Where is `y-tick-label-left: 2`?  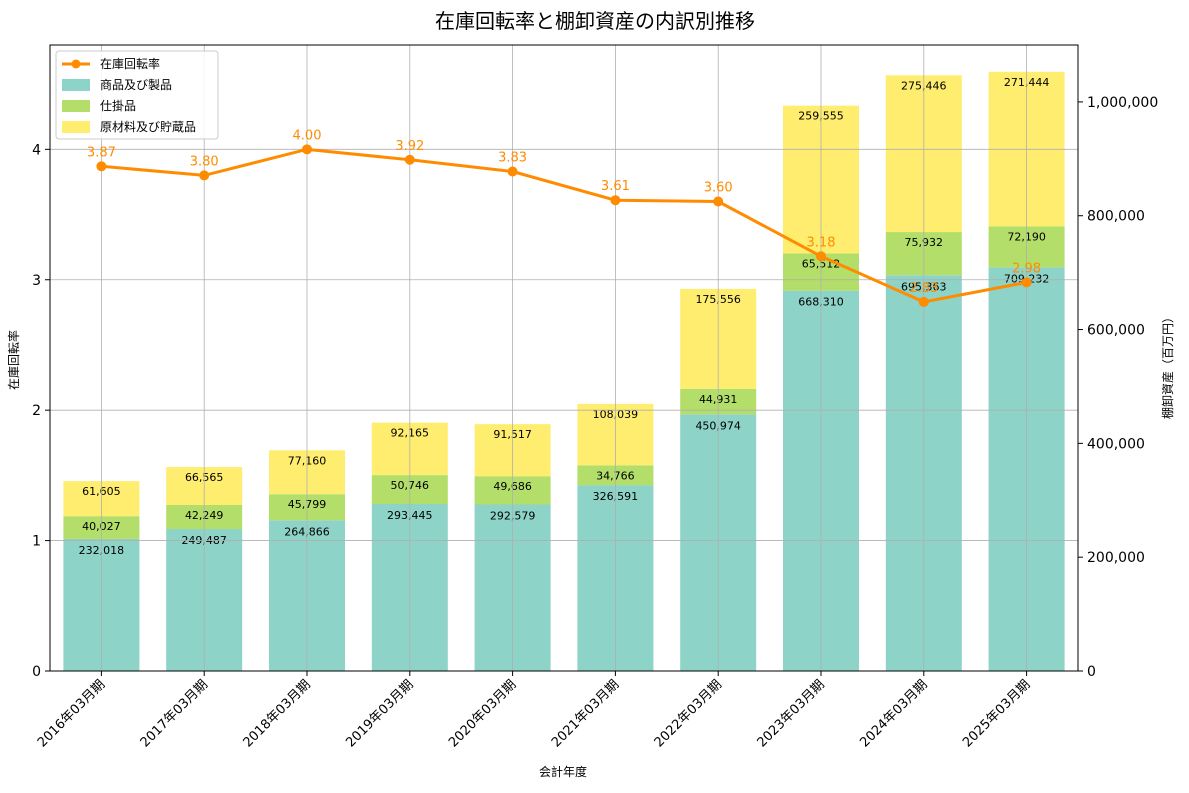 y-tick-label-left: 2 is located at coordinates (36, 411).